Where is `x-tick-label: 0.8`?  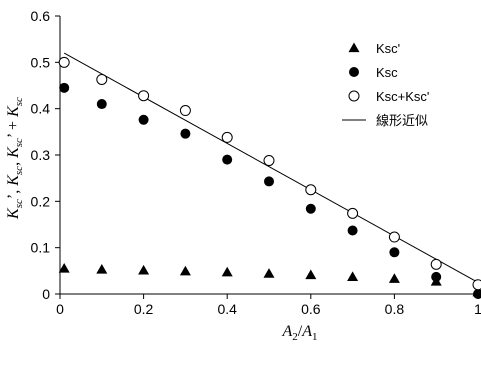 x-tick-label: 0.8 is located at coordinates (395, 309).